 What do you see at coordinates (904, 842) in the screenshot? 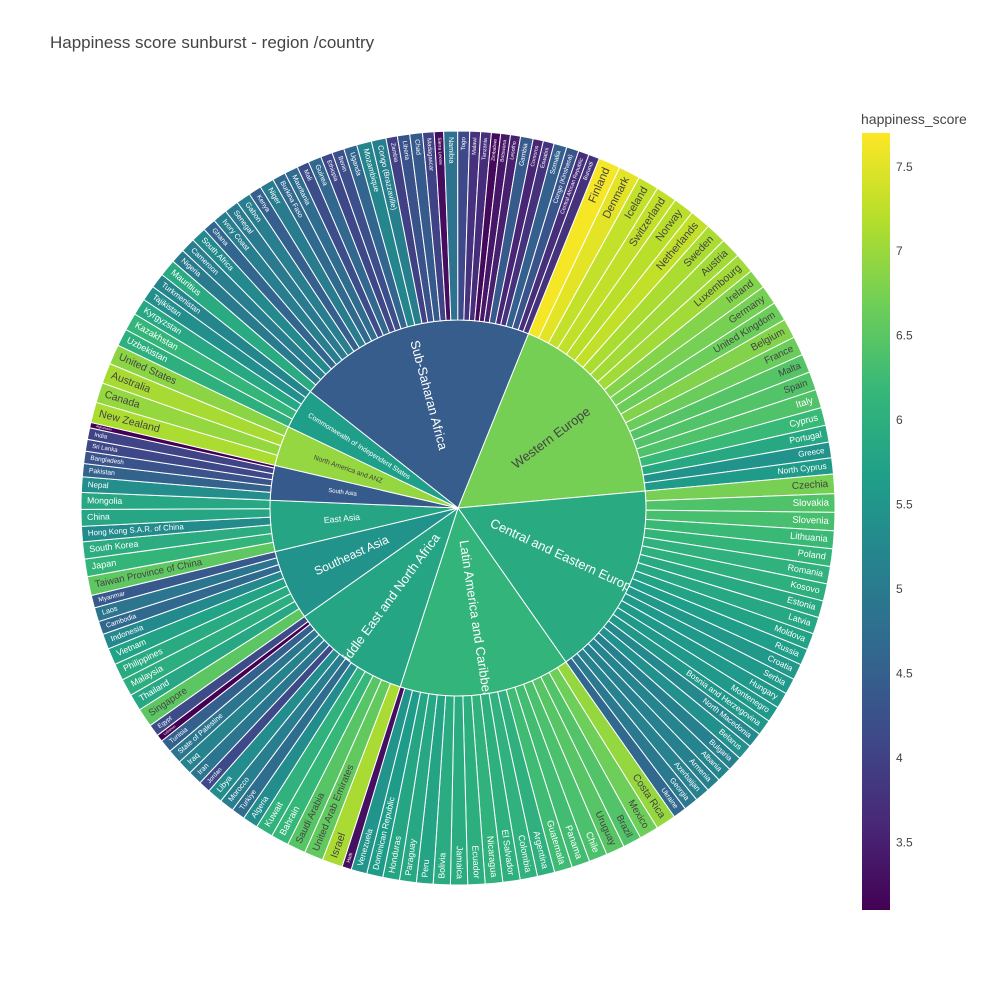
I see `colorbar-tick-label: 3.5` at bounding box center [904, 842].